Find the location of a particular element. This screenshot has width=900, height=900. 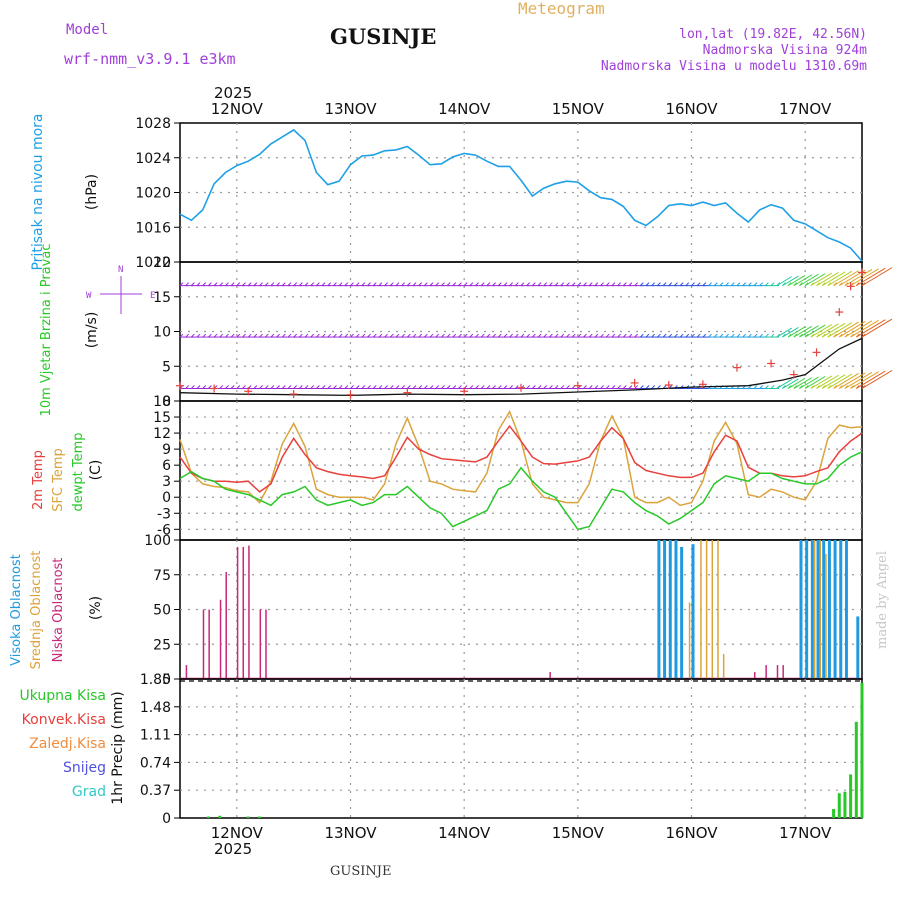

cloud-panel-frame is located at coordinates (521, 609).